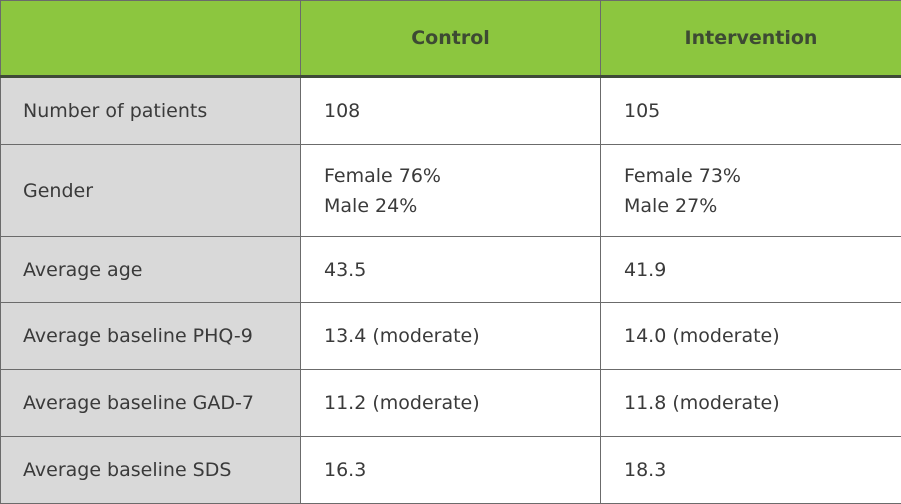 This screenshot has width=901, height=504. I want to click on cell-value: 11.8 (moderate), so click(762, 403).